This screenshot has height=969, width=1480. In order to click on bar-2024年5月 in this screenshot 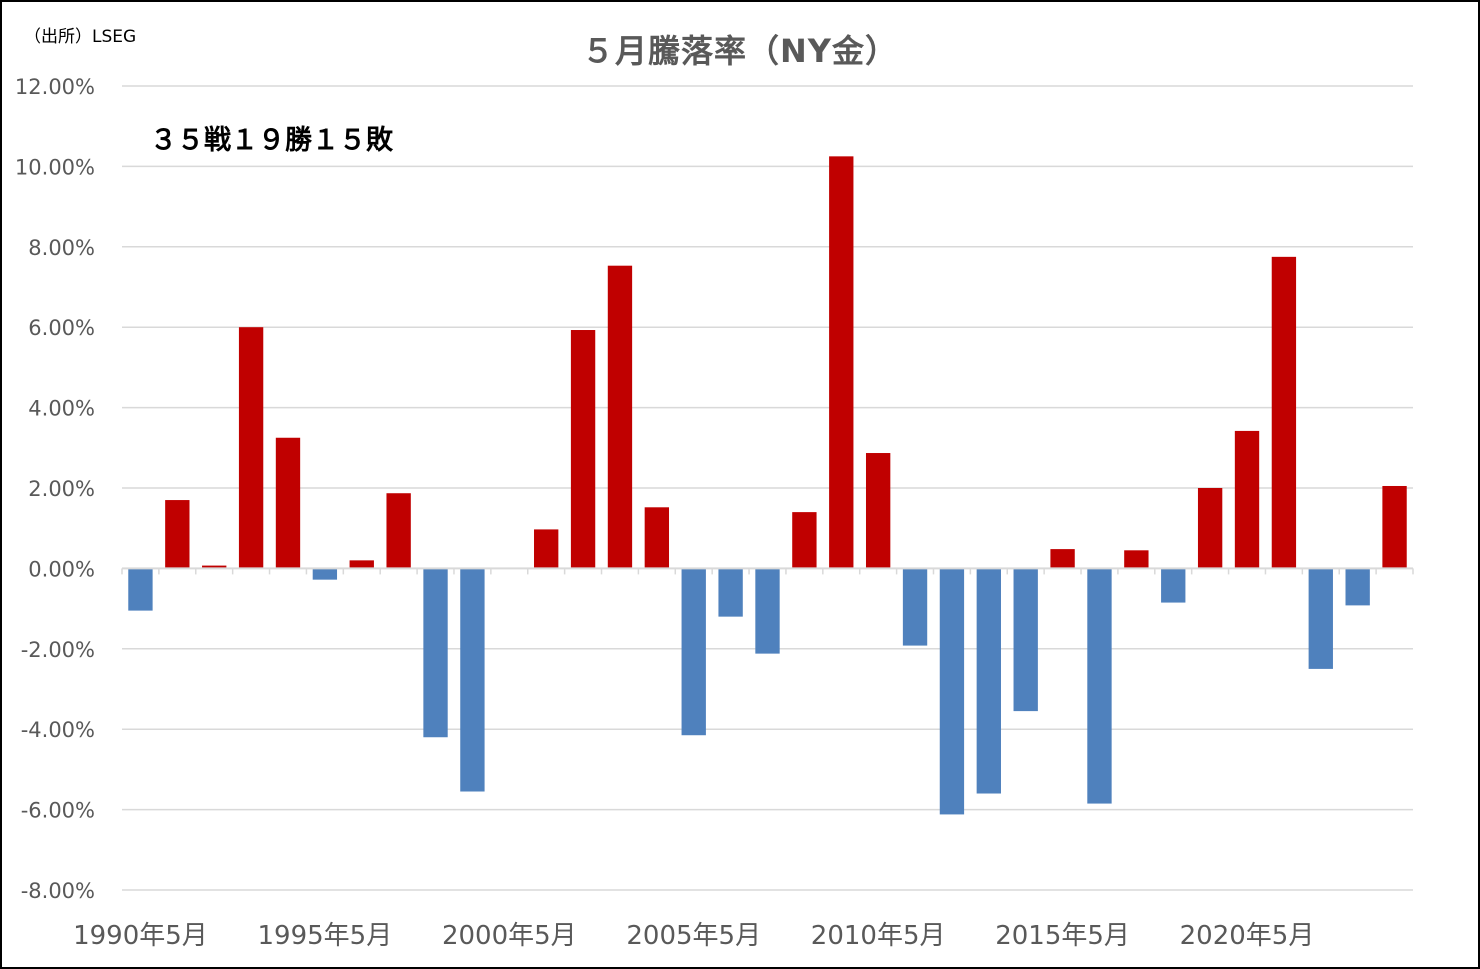, I will do `click(1394, 527)`.